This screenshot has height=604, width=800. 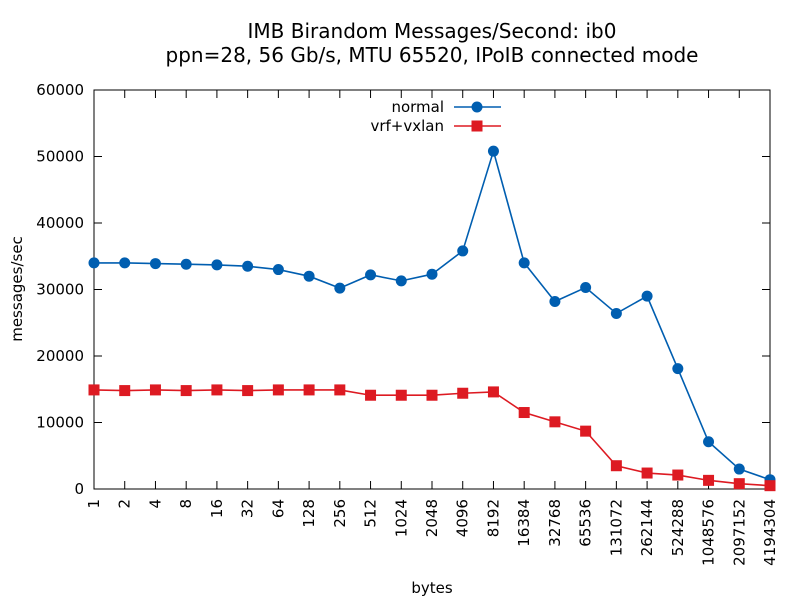 What do you see at coordinates (739, 532) in the screenshot?
I see `x-tick-label: 2097152` at bounding box center [739, 532].